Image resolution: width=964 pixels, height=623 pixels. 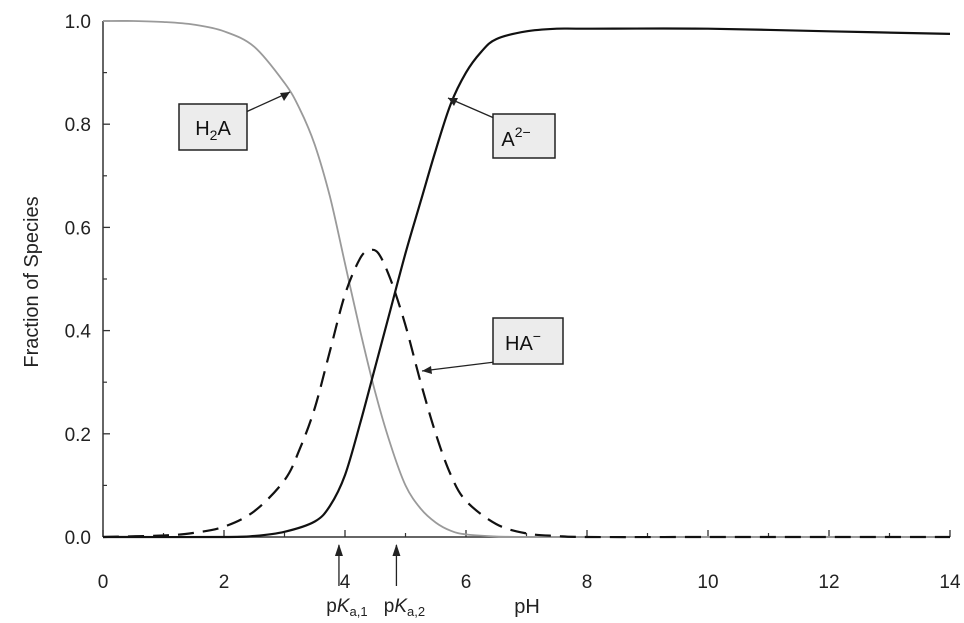 What do you see at coordinates (78, 125) in the screenshot?
I see `y-tick-label: 0.8` at bounding box center [78, 125].